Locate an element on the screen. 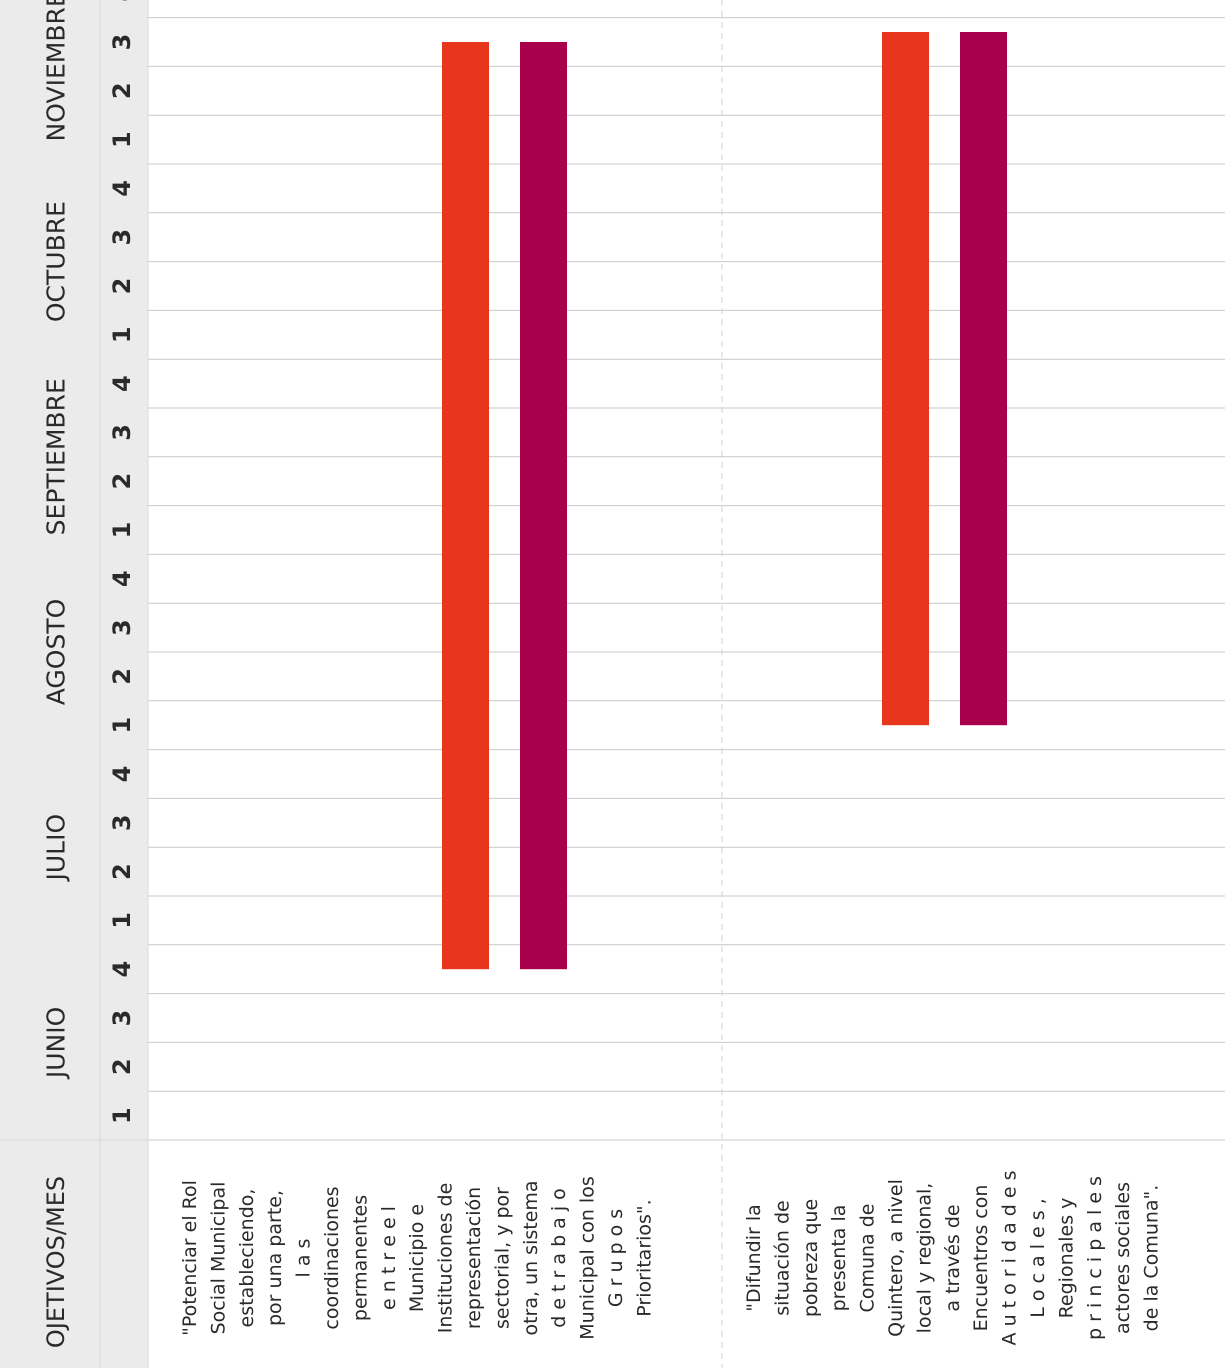 This screenshot has height=1368, width=1225. objective-text-line: a través de is located at coordinates (953, 1257).